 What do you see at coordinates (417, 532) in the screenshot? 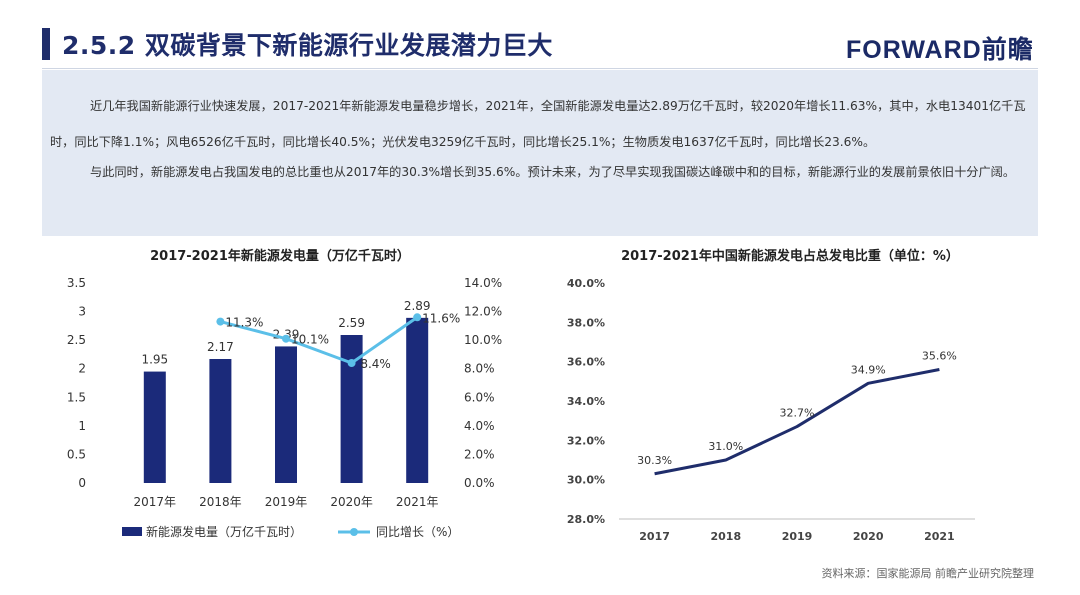
I see `legend-line-label: 同比增长（%）` at bounding box center [417, 532].